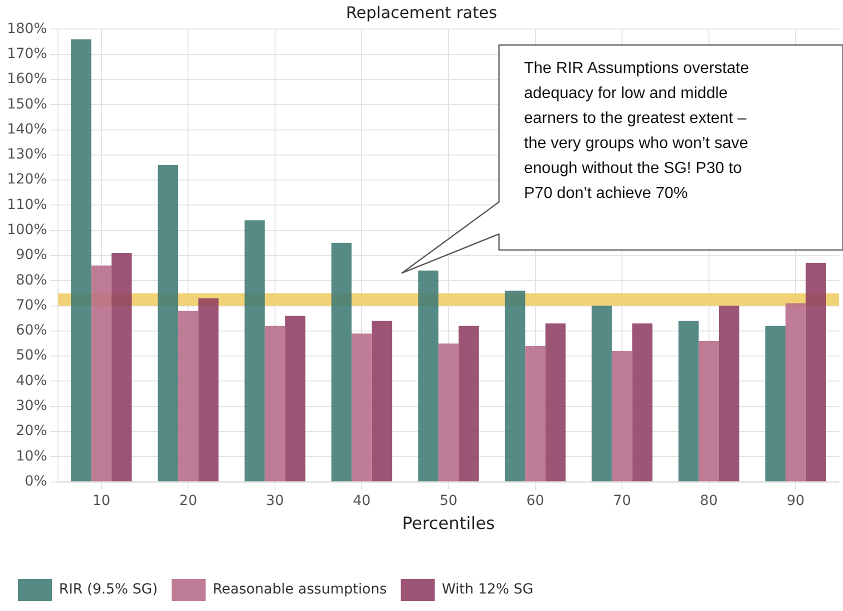 The height and width of the screenshot is (611, 843). Describe the element at coordinates (32, 431) in the screenshot. I see `y-tick-label: 20%` at that location.